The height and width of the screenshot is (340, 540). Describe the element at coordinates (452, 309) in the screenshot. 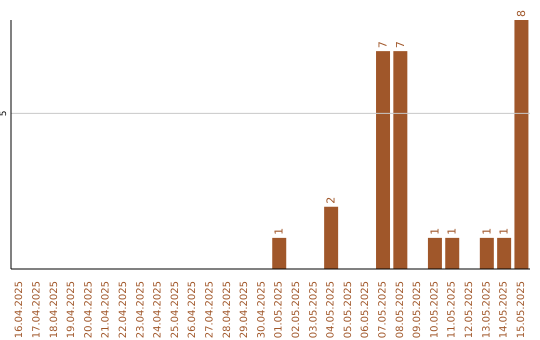

I see `x-tick-label: 11.05.2025` at that location.